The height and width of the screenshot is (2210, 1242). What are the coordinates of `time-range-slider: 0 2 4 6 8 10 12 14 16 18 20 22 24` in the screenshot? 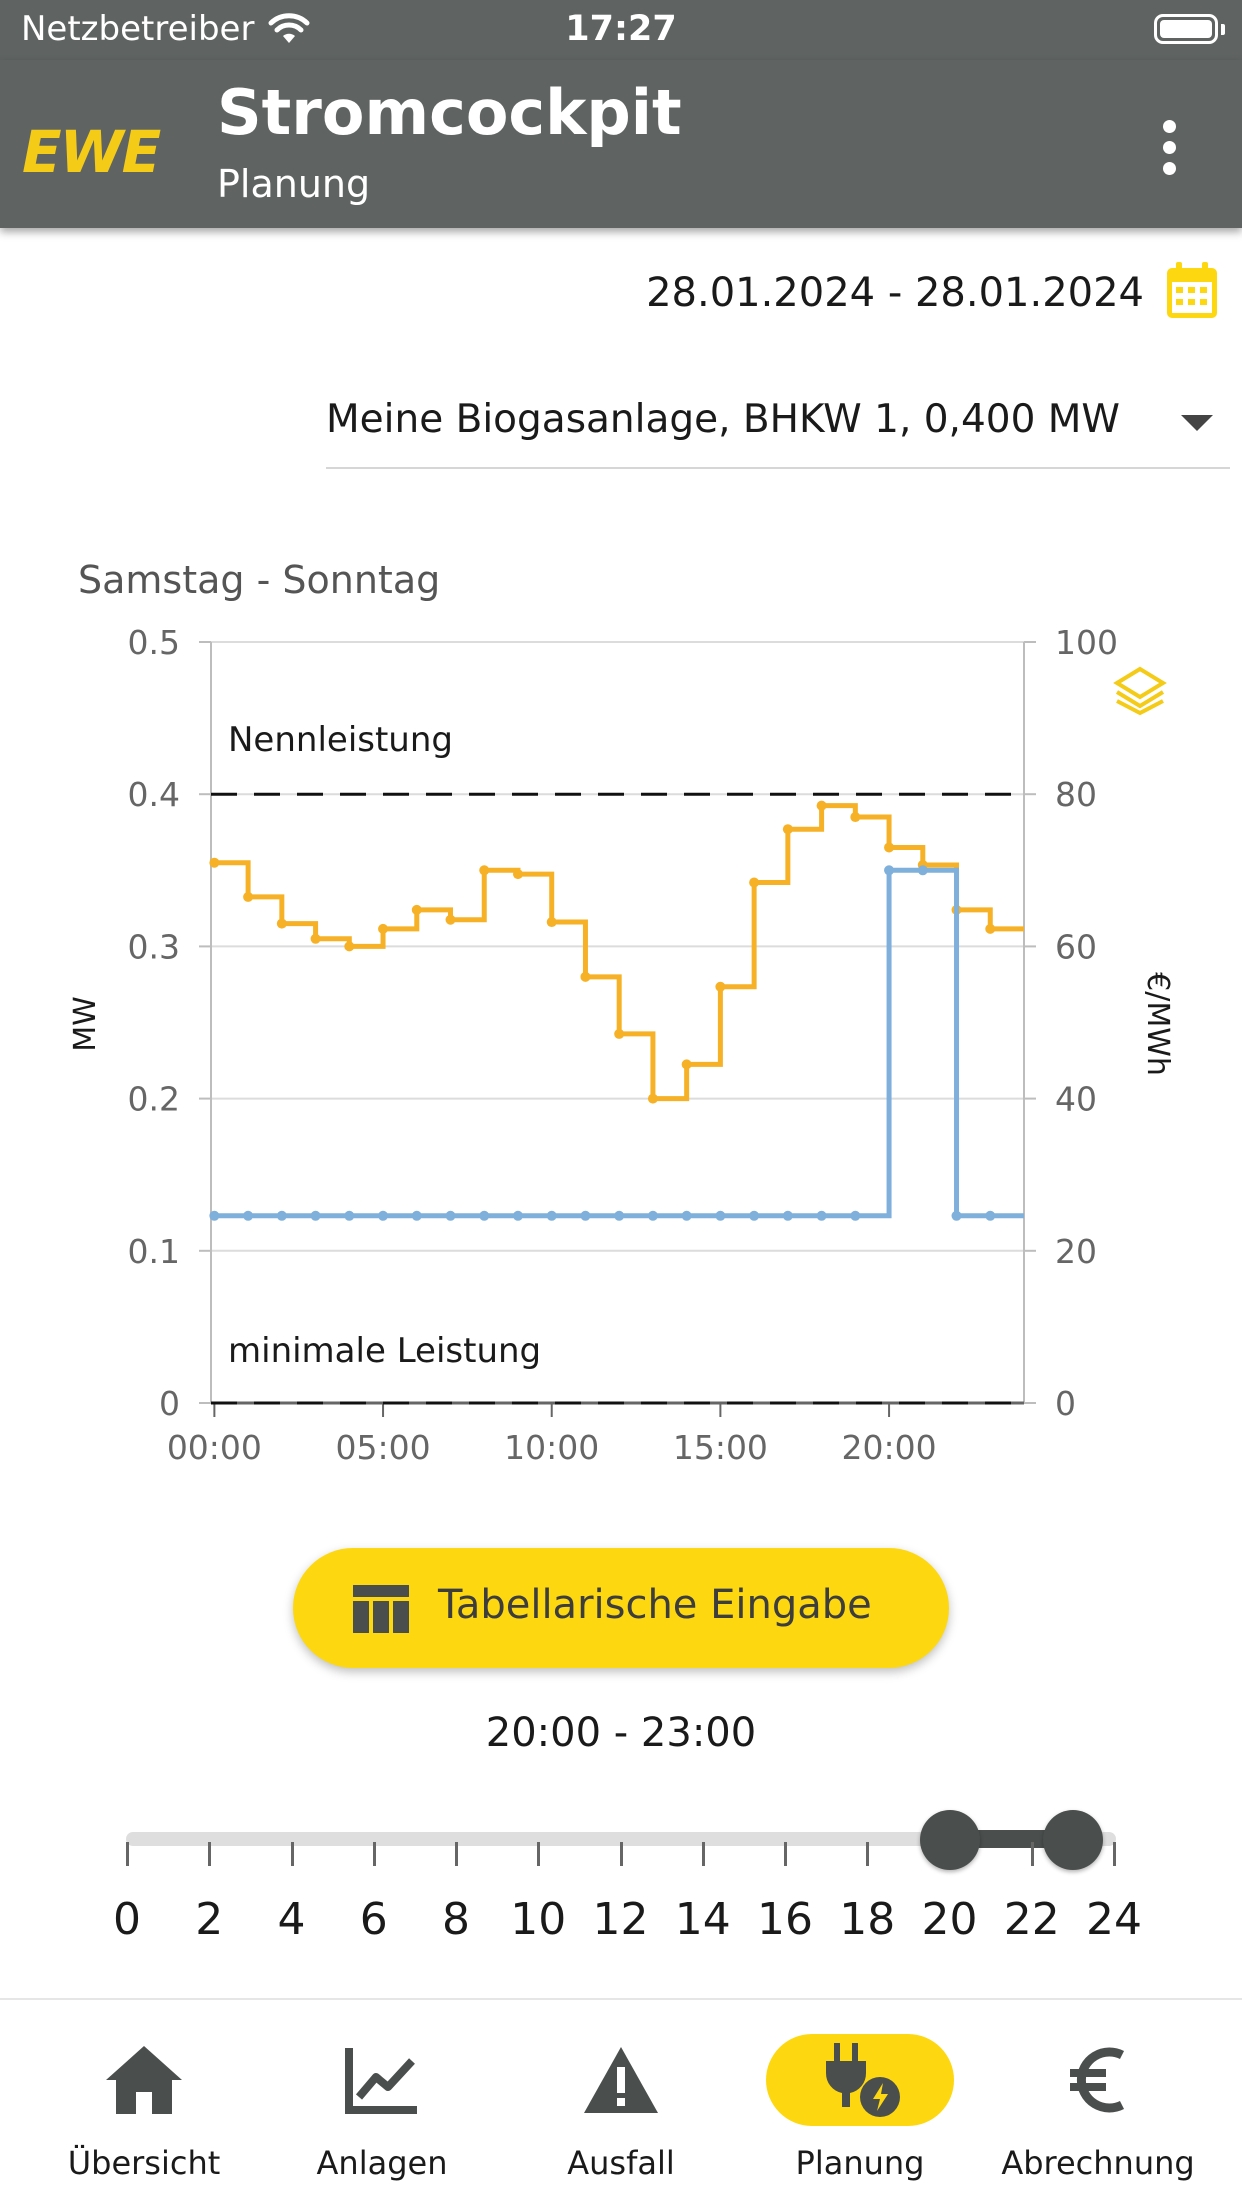 It's located at (621, 1880).